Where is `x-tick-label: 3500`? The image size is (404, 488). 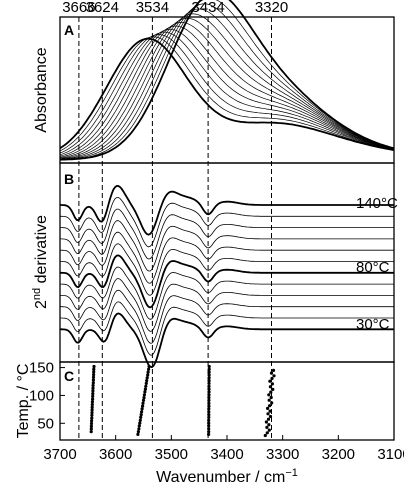
x-tick-label: 3500 is located at coordinates (171, 454).